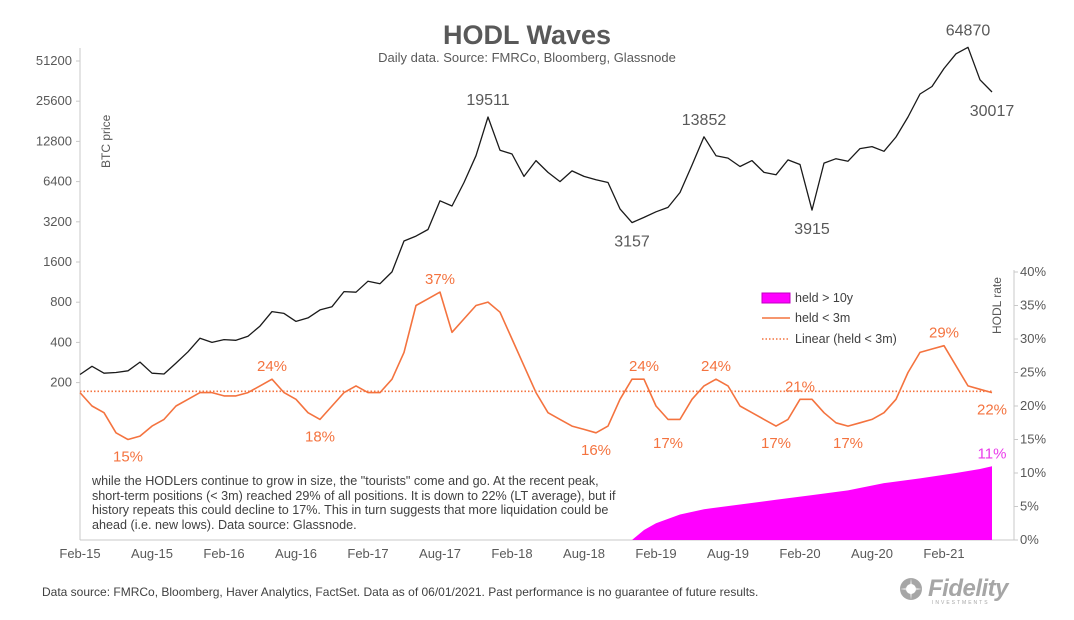  What do you see at coordinates (655, 553) in the screenshot?
I see `x-tick-label: Feb-19` at bounding box center [655, 553].